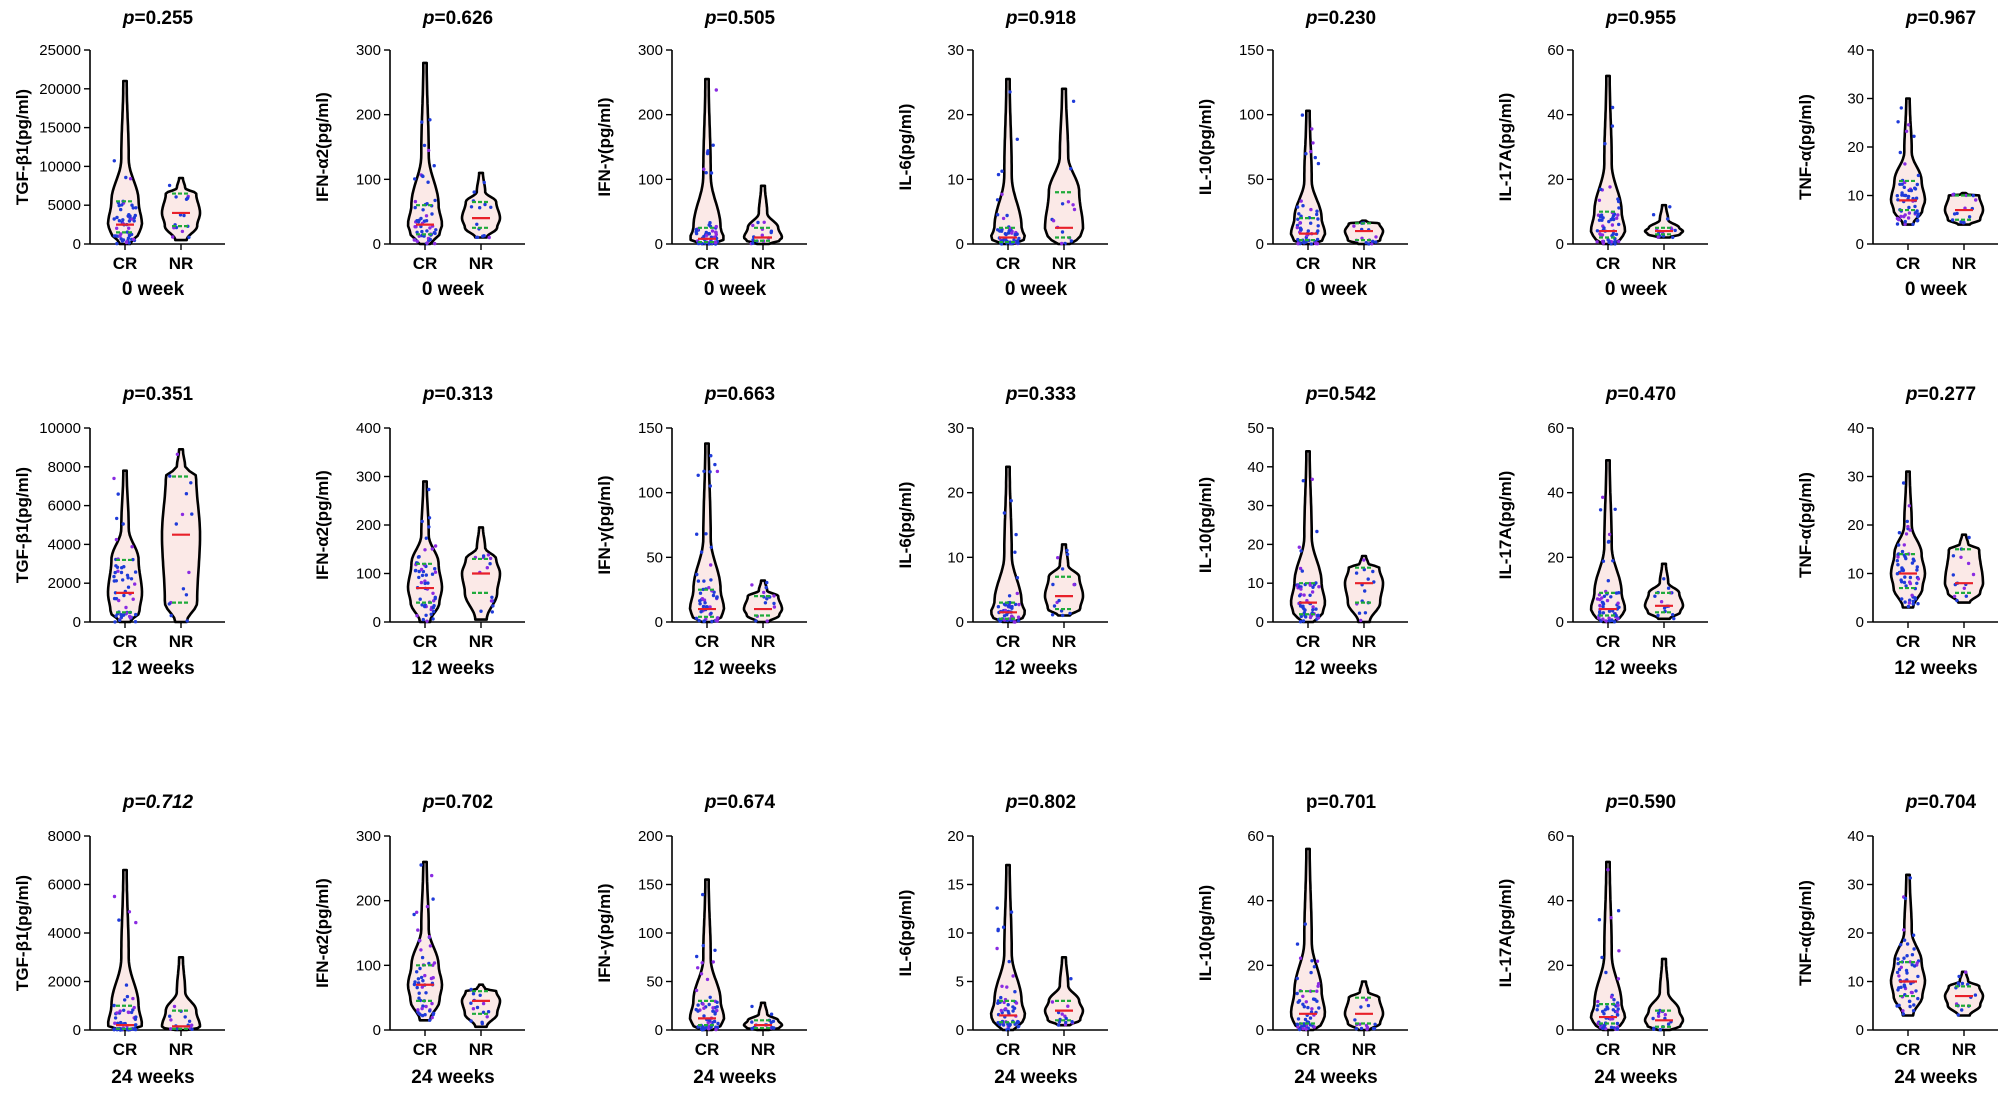 The height and width of the screenshot is (1095, 1998). I want to click on p-symbol: p, so click(1611, 394).